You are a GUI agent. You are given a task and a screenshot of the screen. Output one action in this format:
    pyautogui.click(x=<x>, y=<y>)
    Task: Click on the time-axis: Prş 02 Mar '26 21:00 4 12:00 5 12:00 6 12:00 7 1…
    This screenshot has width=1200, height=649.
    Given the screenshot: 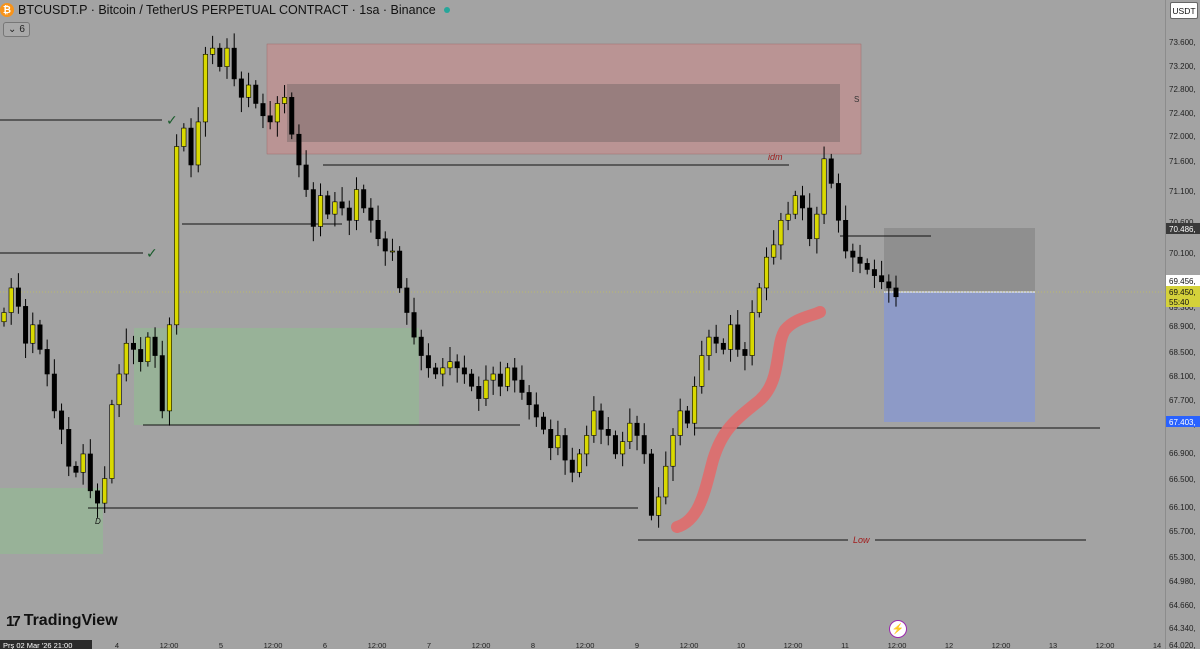 What is the action you would take?
    pyautogui.click(x=582, y=644)
    